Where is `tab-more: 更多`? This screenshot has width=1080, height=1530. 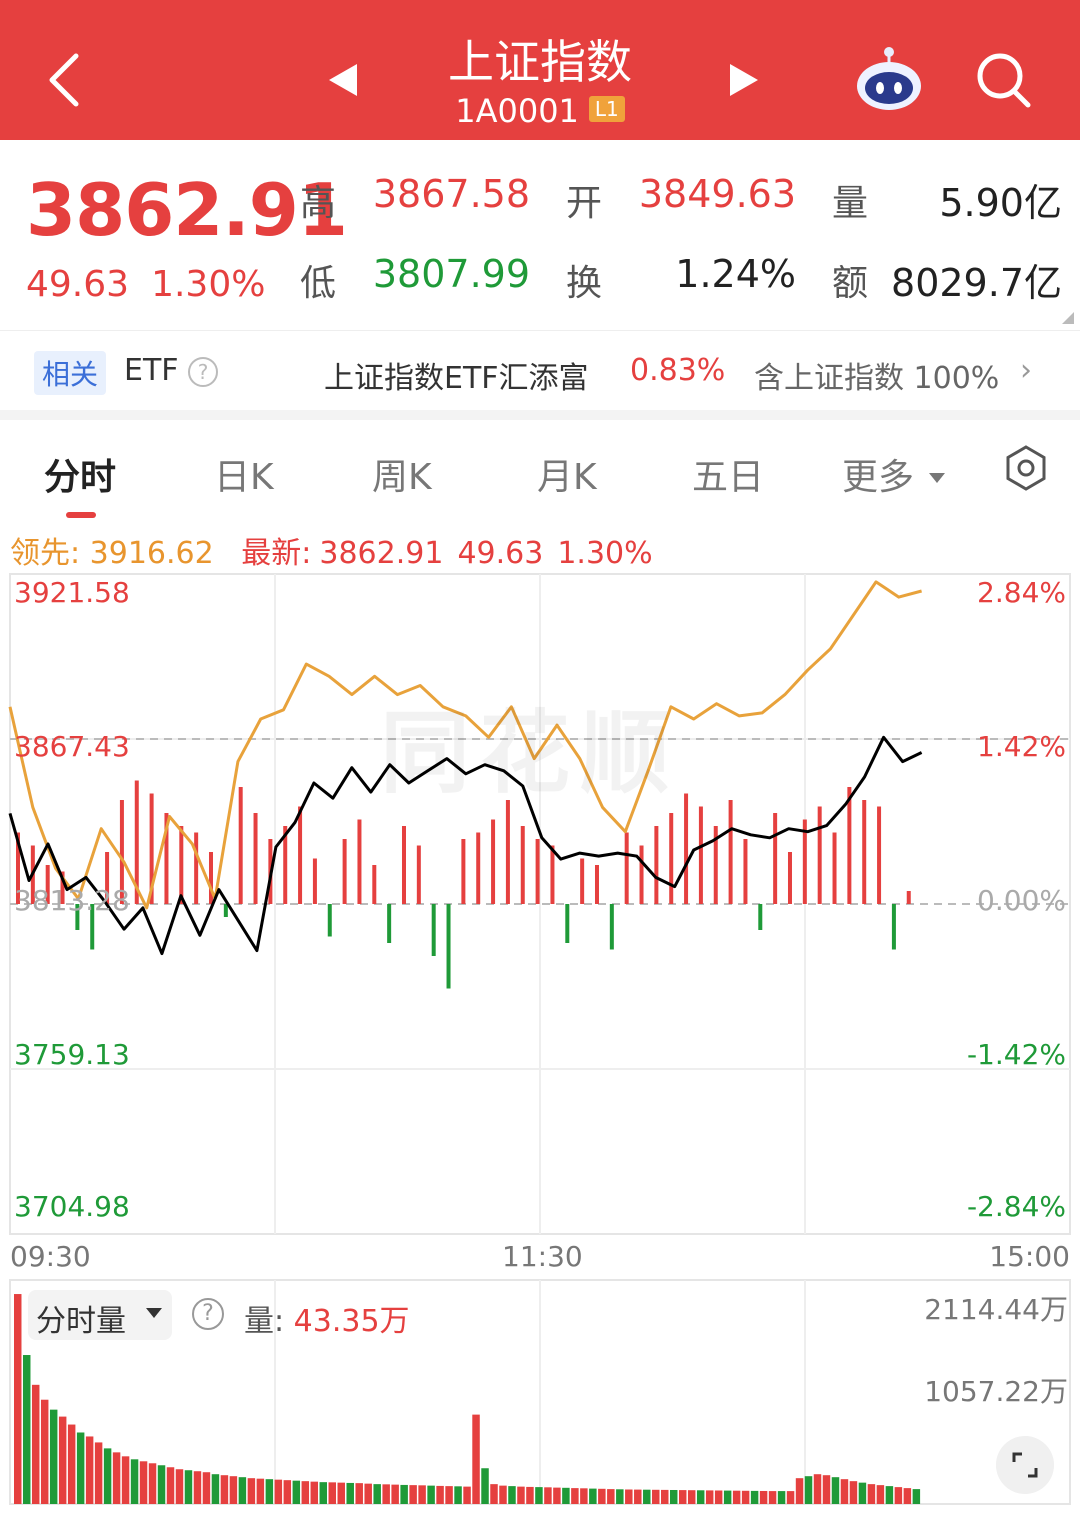
tab-more: 更多 is located at coordinates (894, 474).